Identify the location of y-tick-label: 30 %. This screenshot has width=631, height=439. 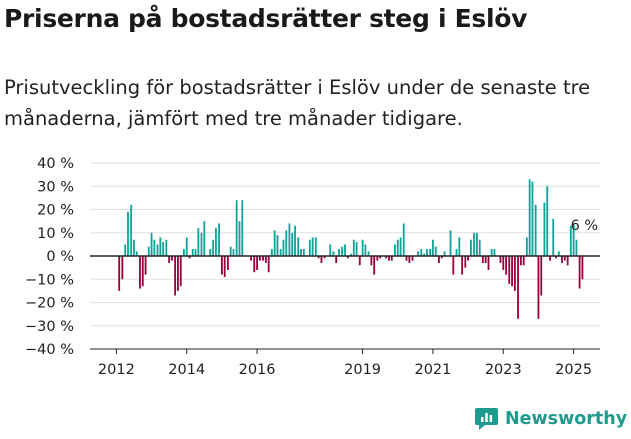
(55, 187).